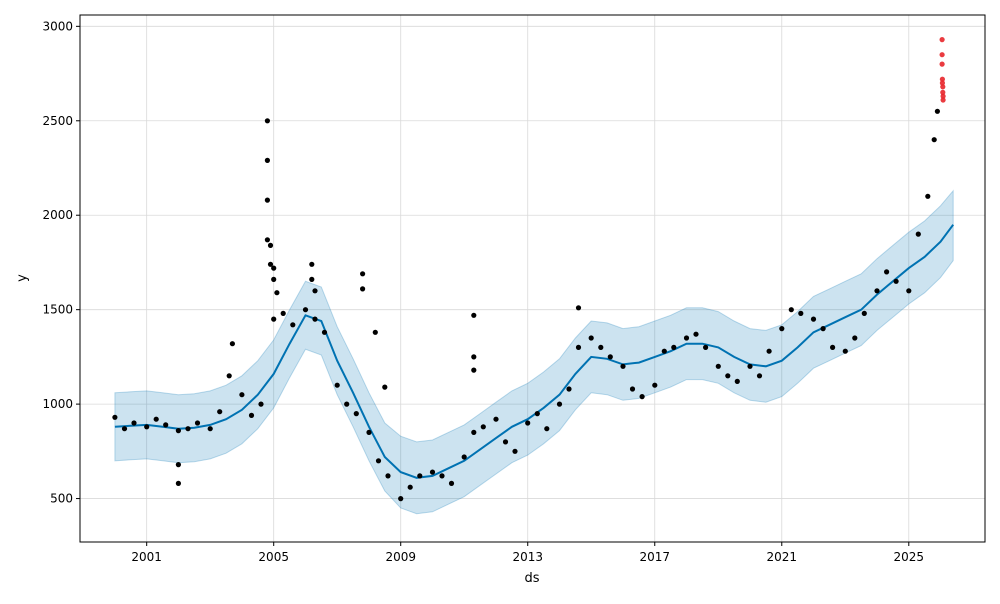  I want to click on x-tick-label: 2005, so click(273, 557).